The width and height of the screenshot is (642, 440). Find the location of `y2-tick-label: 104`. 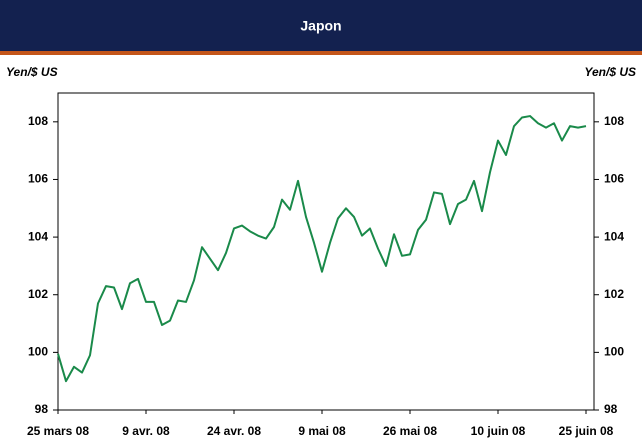

y2-tick-label: 104 is located at coordinates (614, 236).